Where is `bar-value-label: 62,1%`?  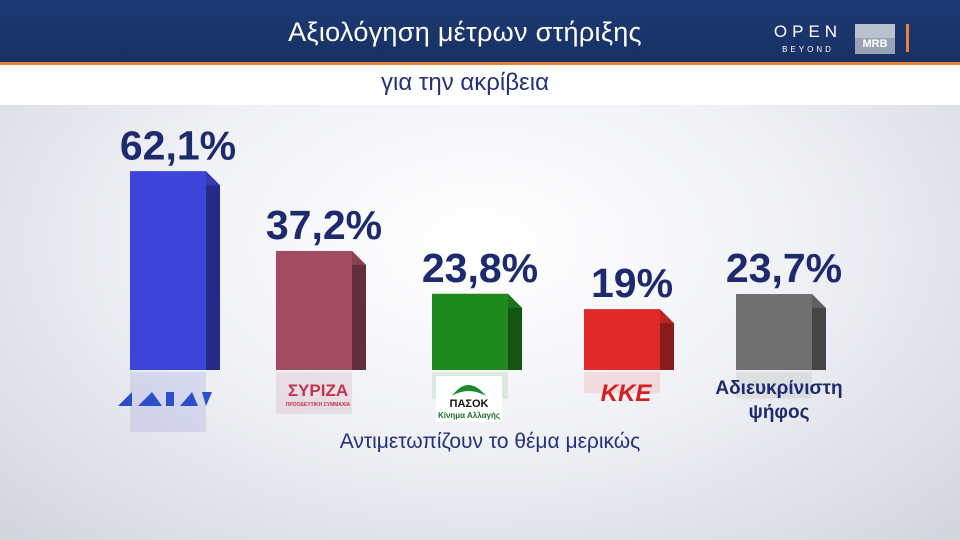
bar-value-label: 62,1% is located at coordinates (178, 145).